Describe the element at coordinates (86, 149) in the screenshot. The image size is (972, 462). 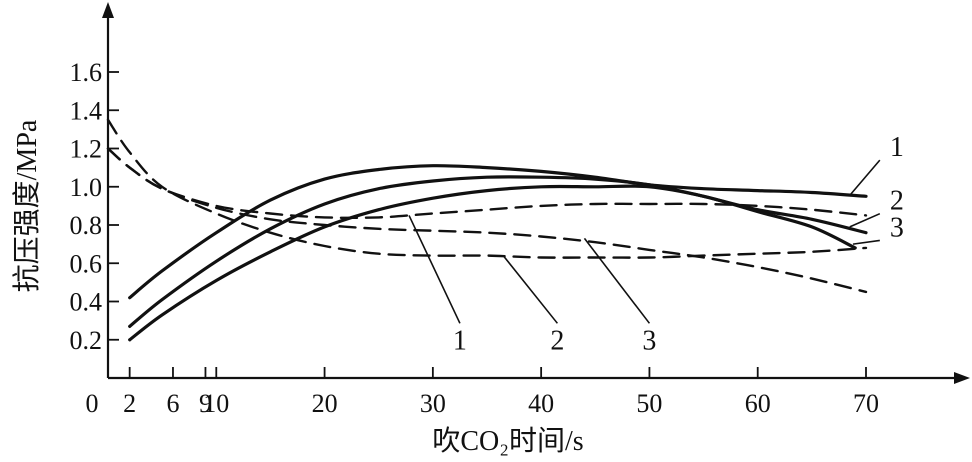
I see `y-tick-label: 1.2` at that location.